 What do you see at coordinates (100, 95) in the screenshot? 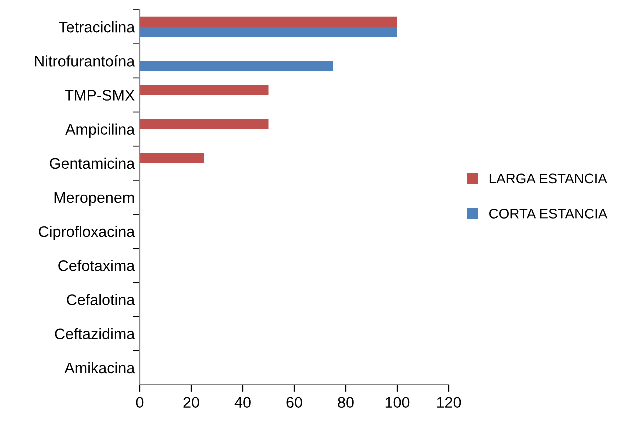
I see `y-tick-label: TMP-SMX` at bounding box center [100, 95].